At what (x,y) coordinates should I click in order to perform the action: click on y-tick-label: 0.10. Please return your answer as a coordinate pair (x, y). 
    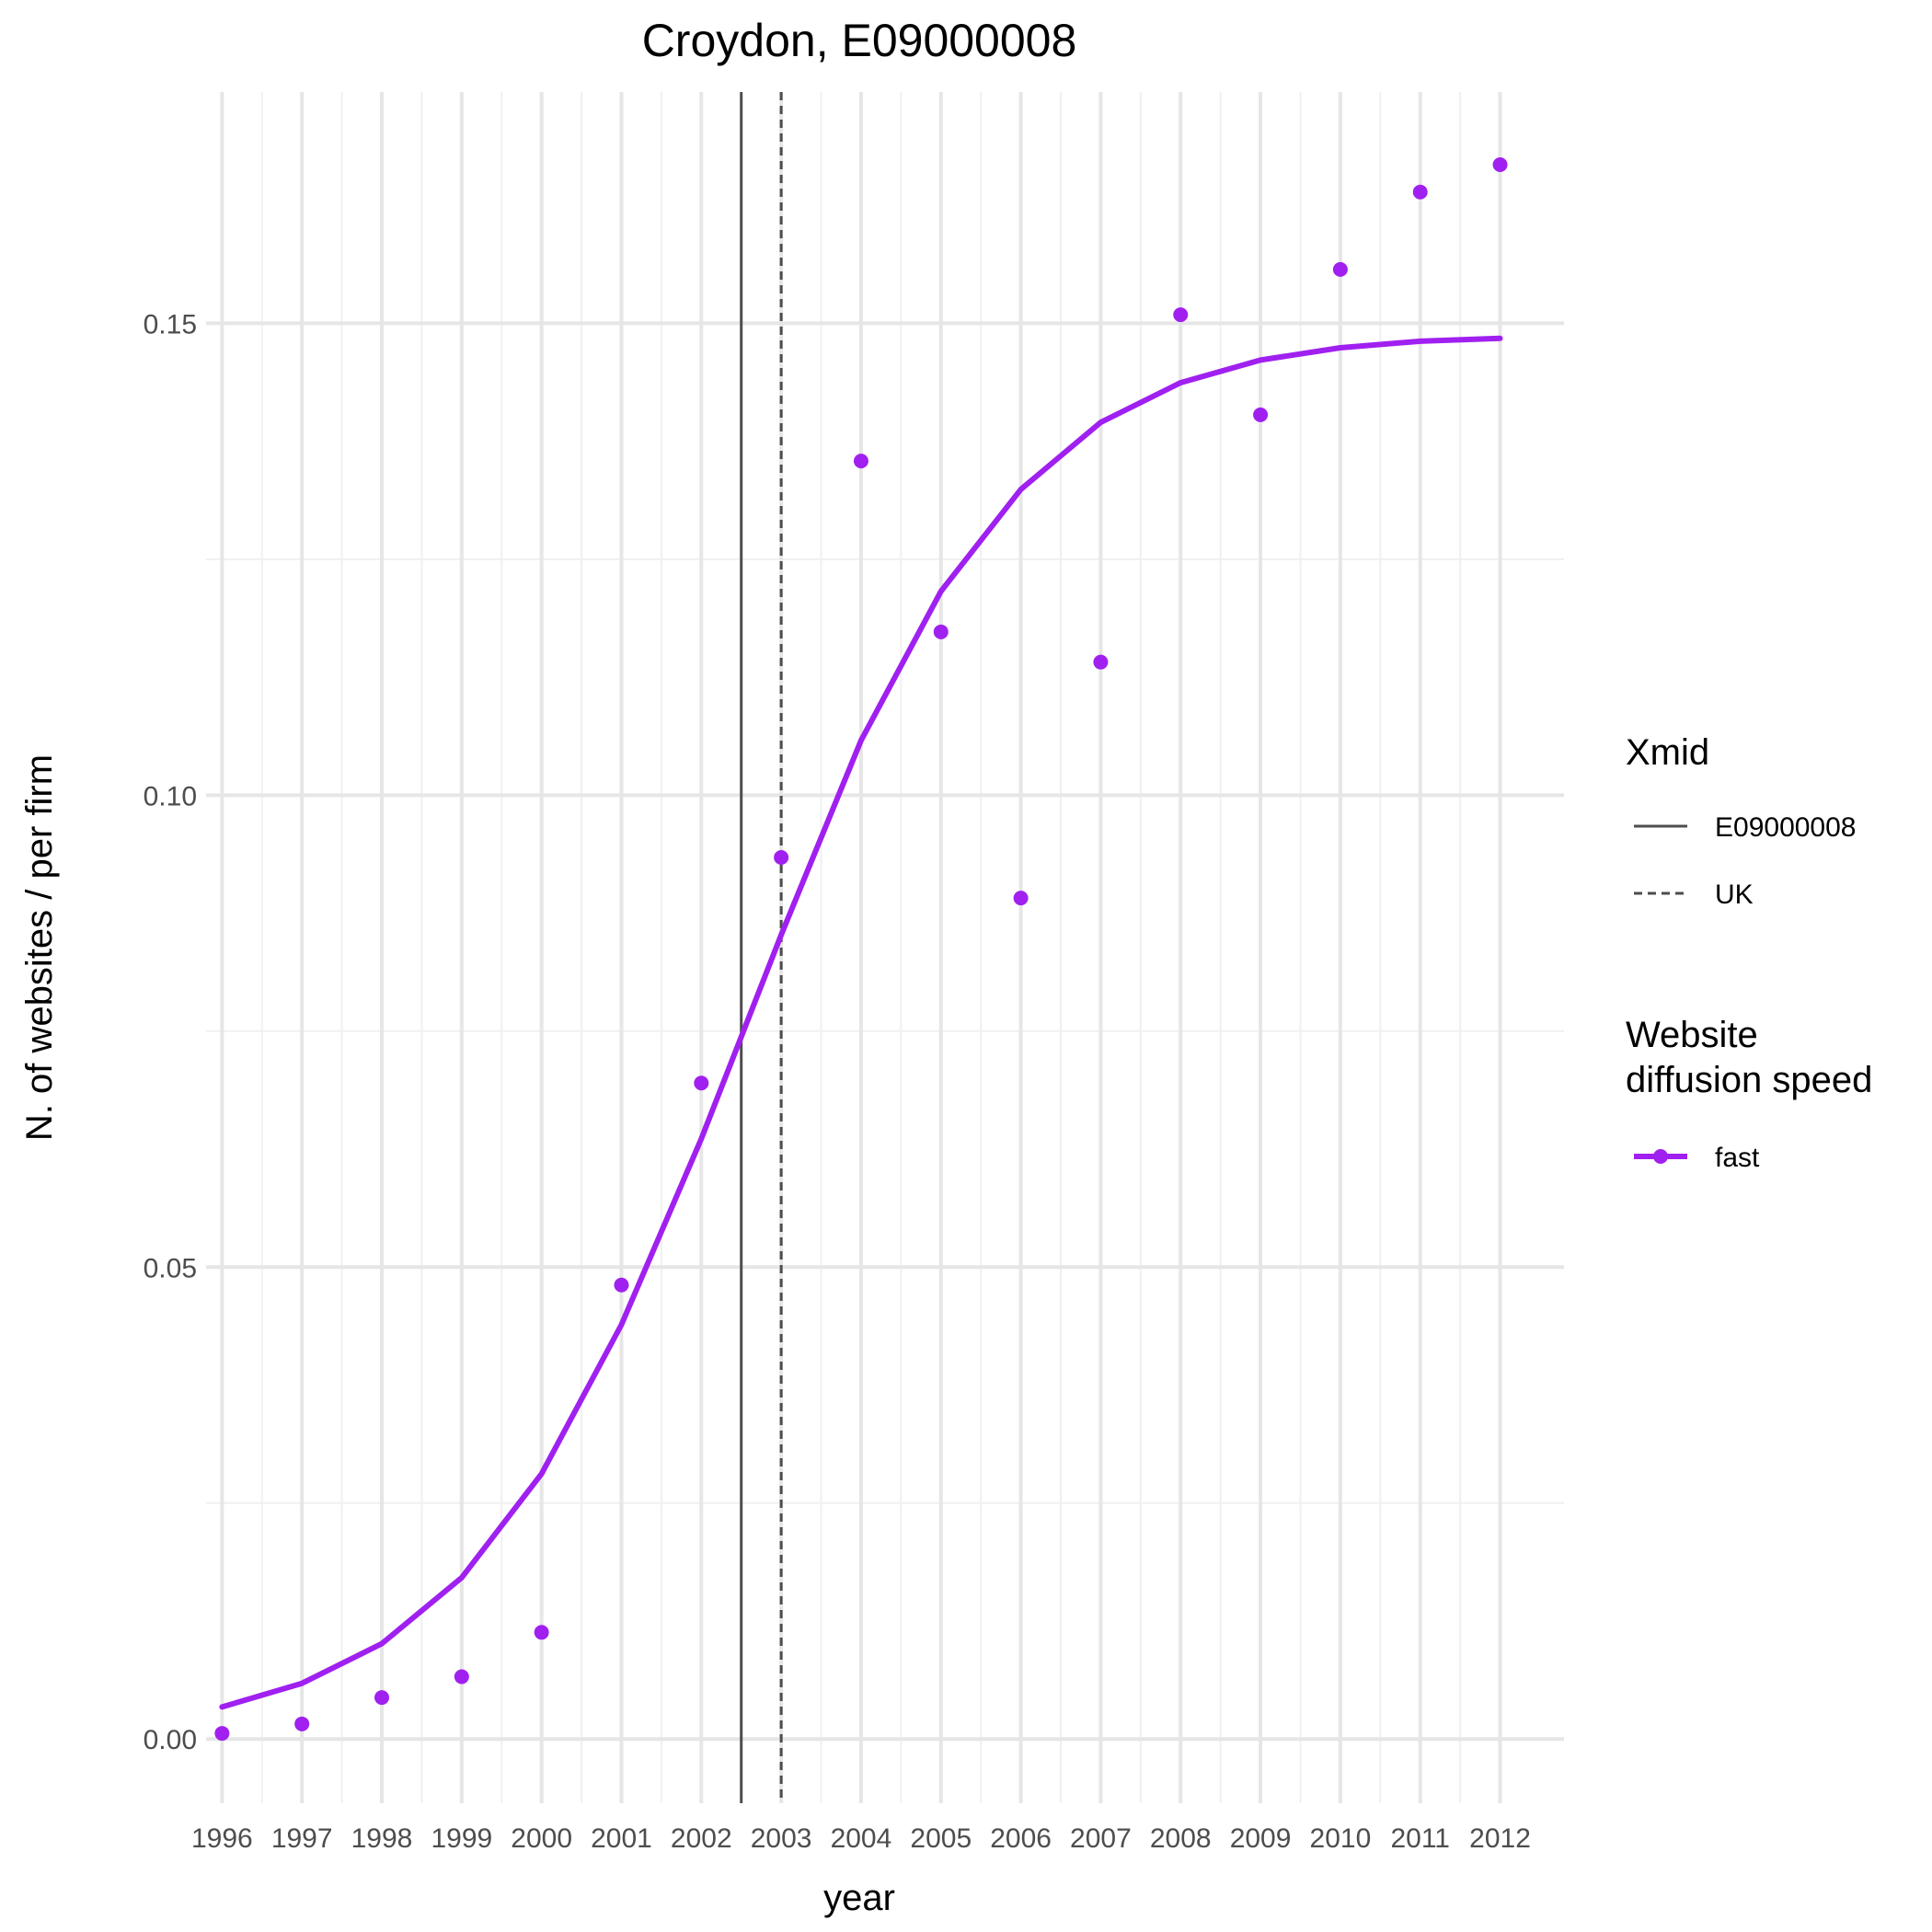
    Looking at the image, I should click on (170, 796).